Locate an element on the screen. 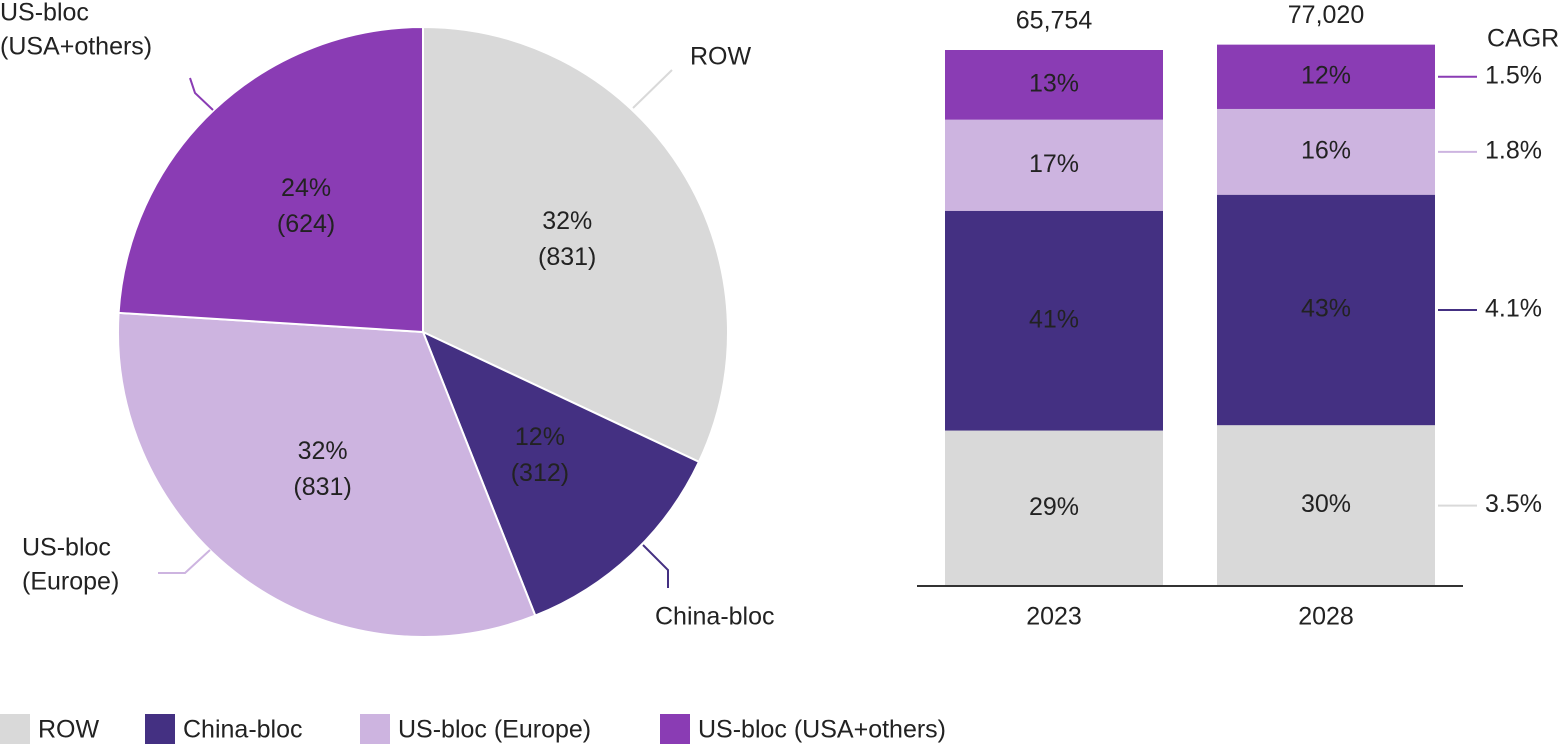  segment-label: 29% is located at coordinates (1054, 507).